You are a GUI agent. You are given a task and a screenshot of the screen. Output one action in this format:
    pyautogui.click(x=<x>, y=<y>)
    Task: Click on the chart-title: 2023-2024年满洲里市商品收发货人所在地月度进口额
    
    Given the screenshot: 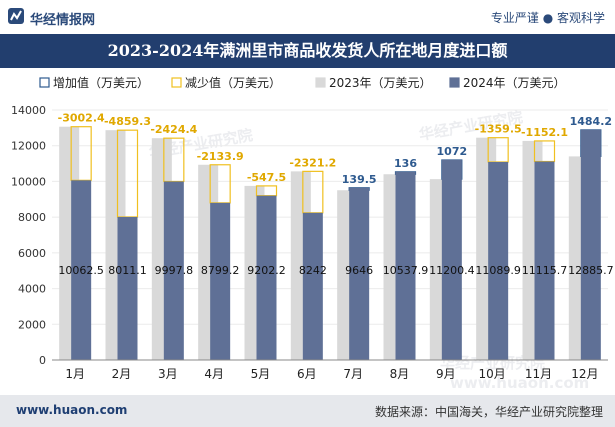 What is the action you would take?
    pyautogui.click(x=307, y=50)
    